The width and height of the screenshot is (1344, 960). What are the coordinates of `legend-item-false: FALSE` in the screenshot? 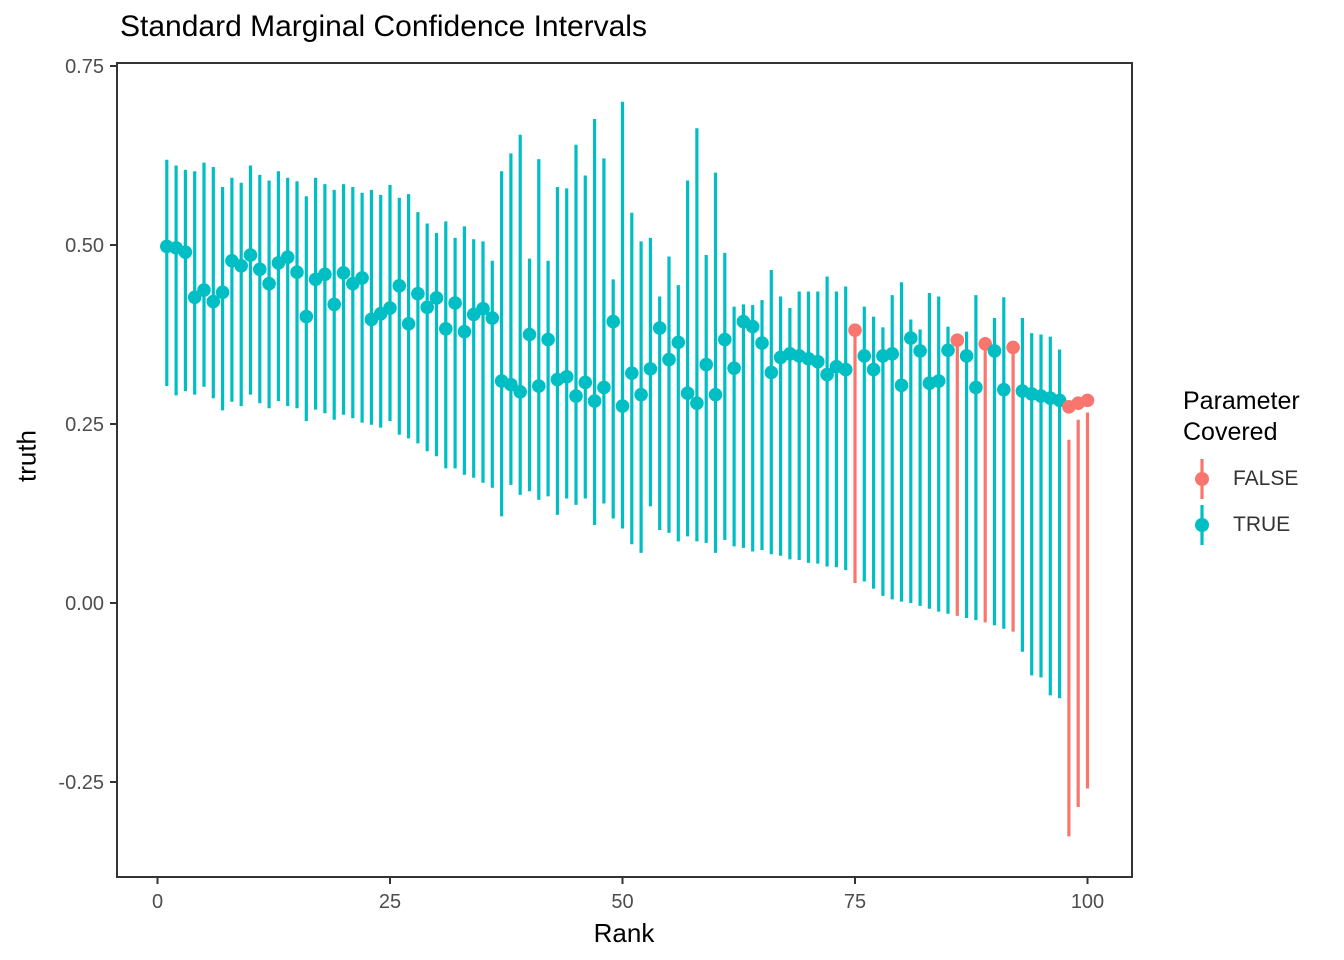 It's located at (1241, 479).